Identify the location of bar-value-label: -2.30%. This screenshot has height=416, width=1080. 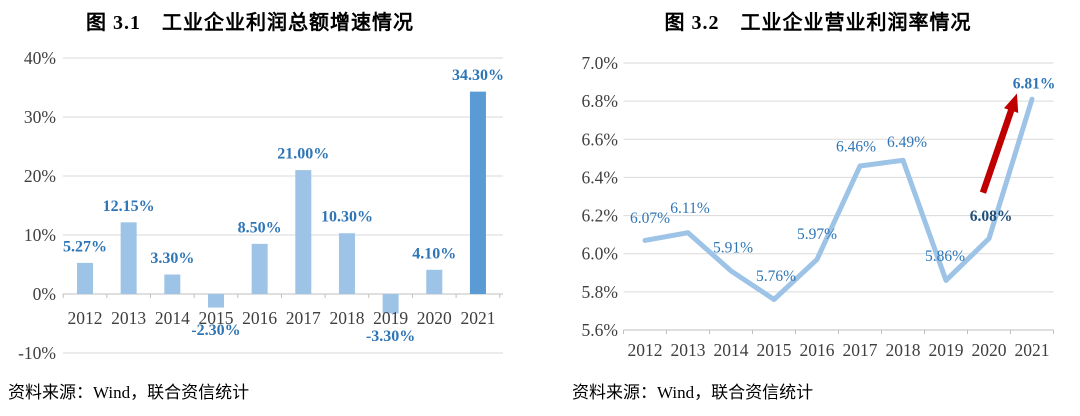
(215, 330).